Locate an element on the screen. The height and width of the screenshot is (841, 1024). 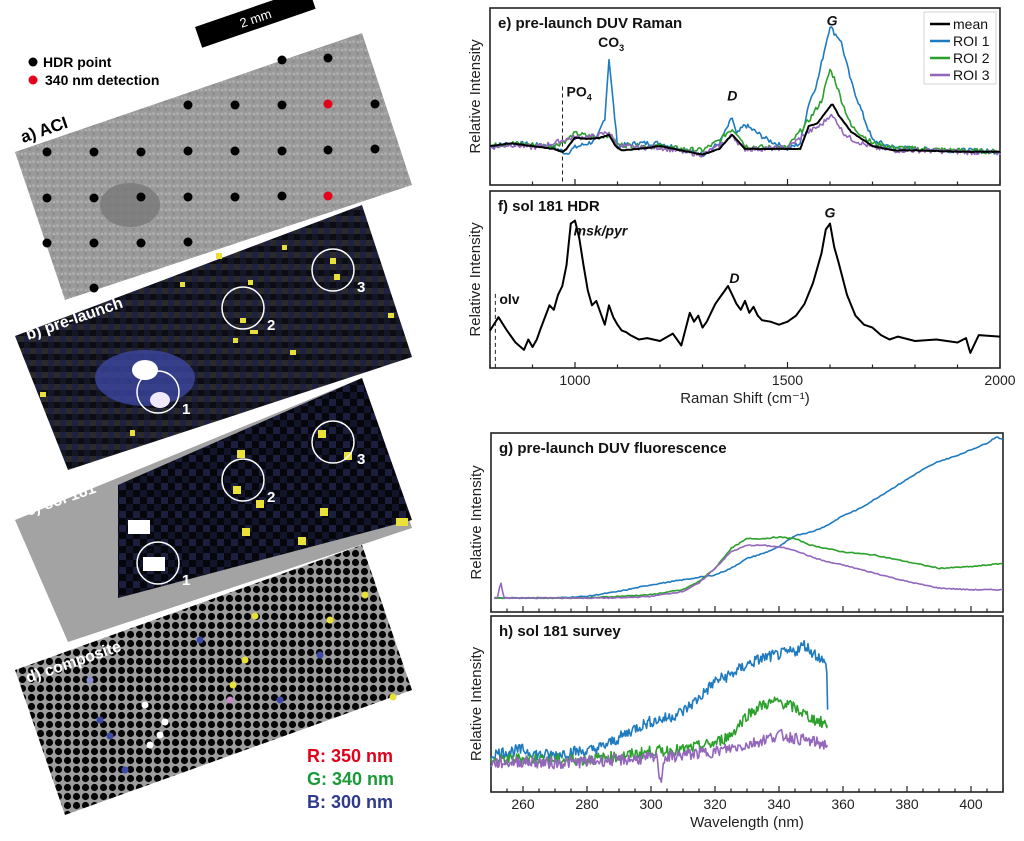
legend-entry: ROI 1 is located at coordinates (971, 41).